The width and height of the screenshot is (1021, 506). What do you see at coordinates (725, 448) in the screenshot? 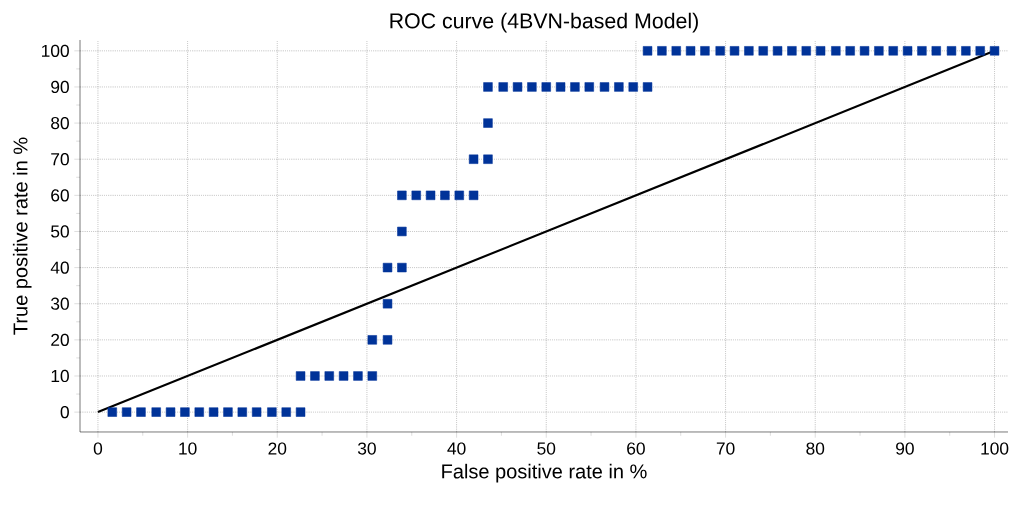
I see `x-tick-label: 70` at bounding box center [725, 448].